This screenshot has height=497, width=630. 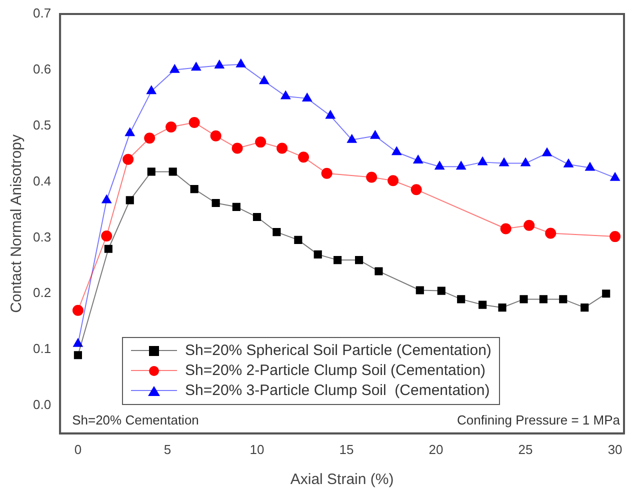 I want to click on x-tick-label: 5, so click(x=168, y=449).